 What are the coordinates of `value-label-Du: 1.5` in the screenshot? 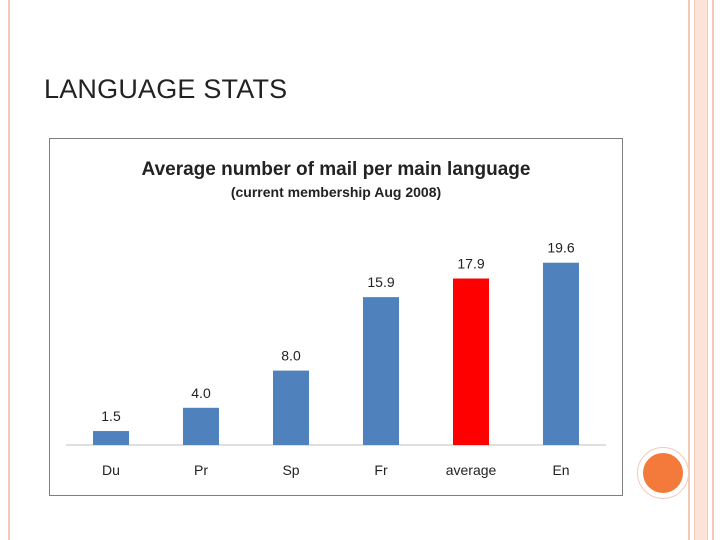 It's located at (111, 416).